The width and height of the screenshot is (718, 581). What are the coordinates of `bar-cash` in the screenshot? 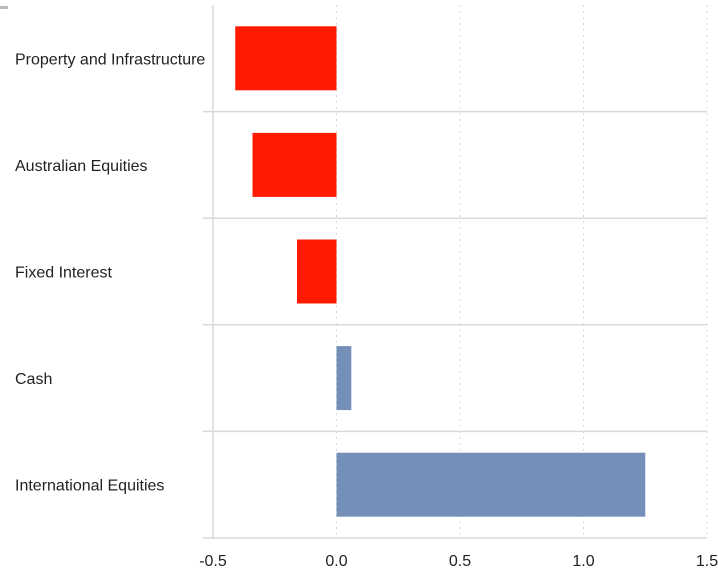 It's located at (344, 378).